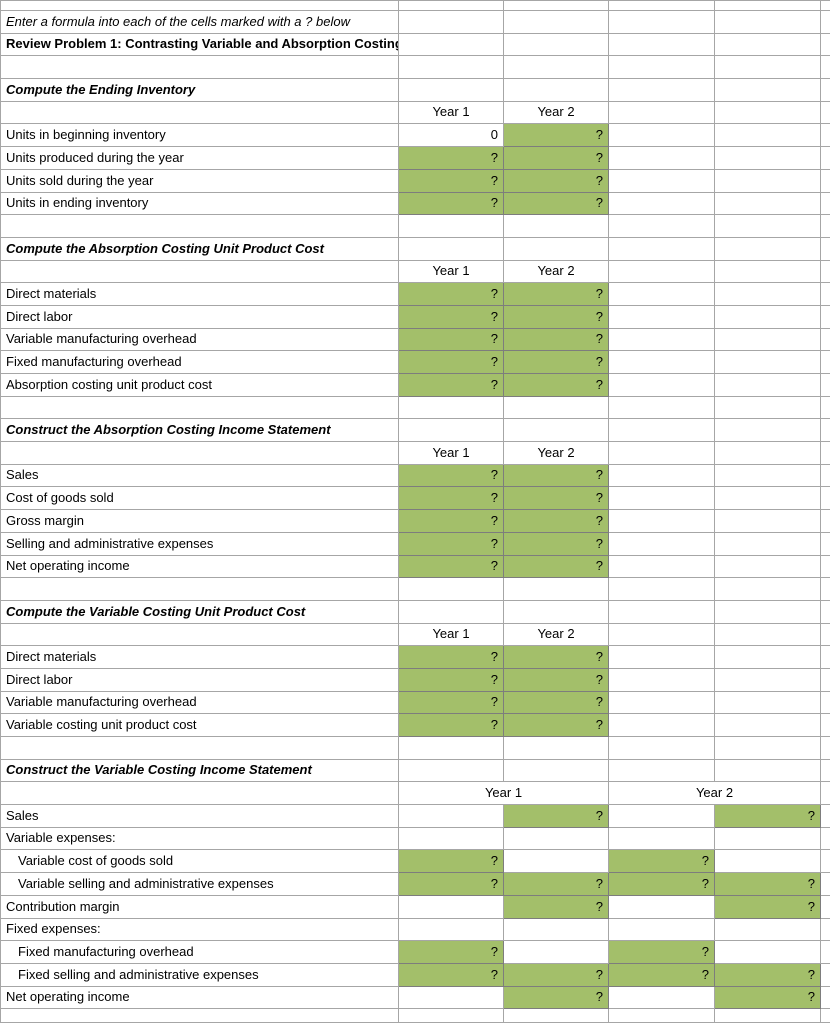 This screenshot has width=830, height=1024. Describe the element at coordinates (199, 158) in the screenshot. I see `label-cell: Units produced during the year` at that location.